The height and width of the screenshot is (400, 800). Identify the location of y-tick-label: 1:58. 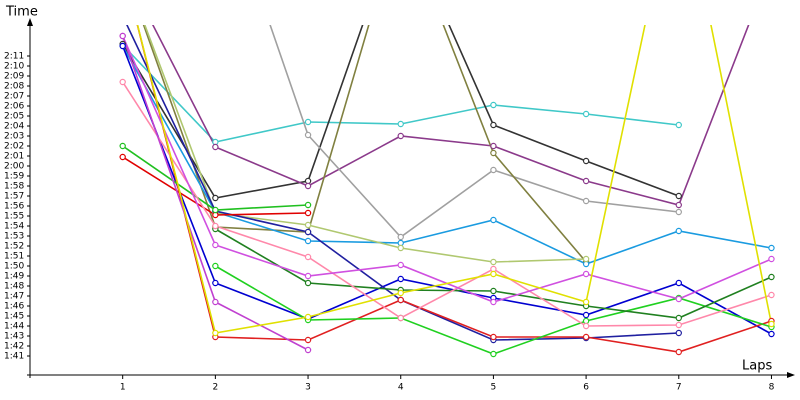
(14, 187).